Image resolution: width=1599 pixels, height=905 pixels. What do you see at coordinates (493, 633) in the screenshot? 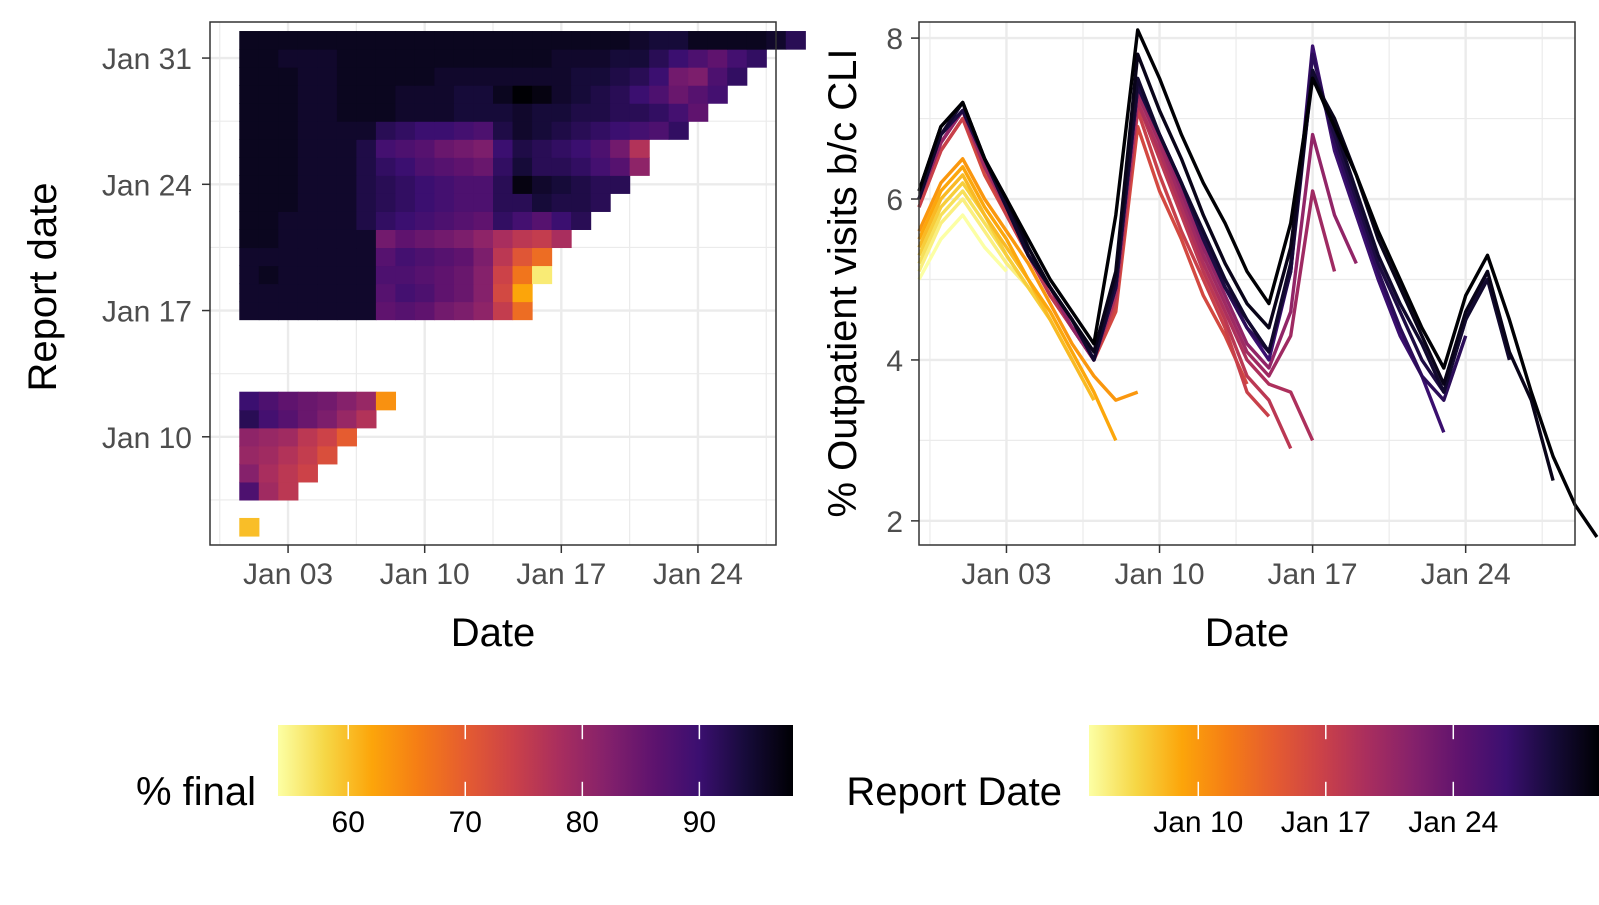
I see `heatmap-x-axis-title: Date` at bounding box center [493, 633].